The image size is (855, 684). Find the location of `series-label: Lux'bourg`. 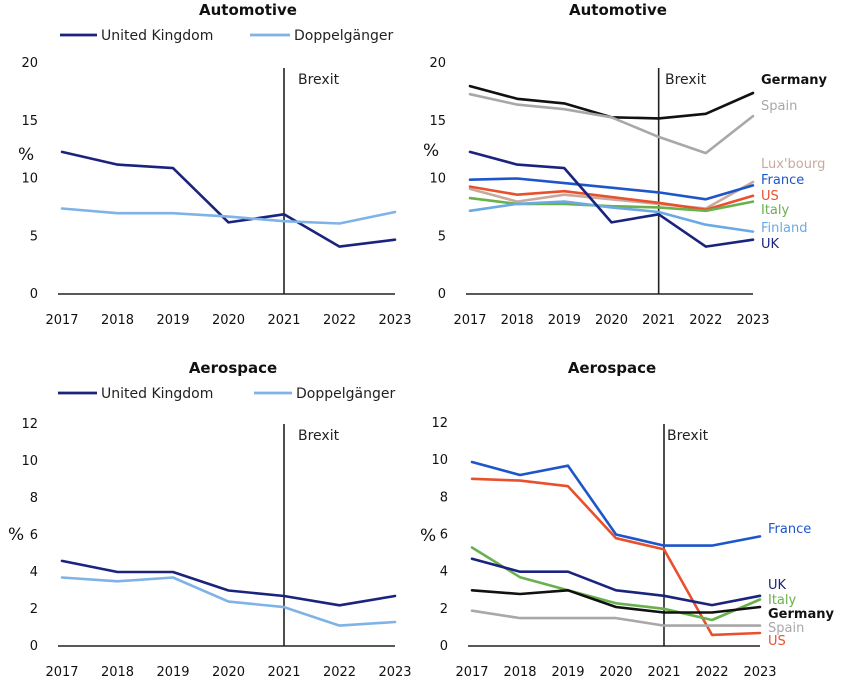

series-label: Lux'bourg is located at coordinates (793, 164).